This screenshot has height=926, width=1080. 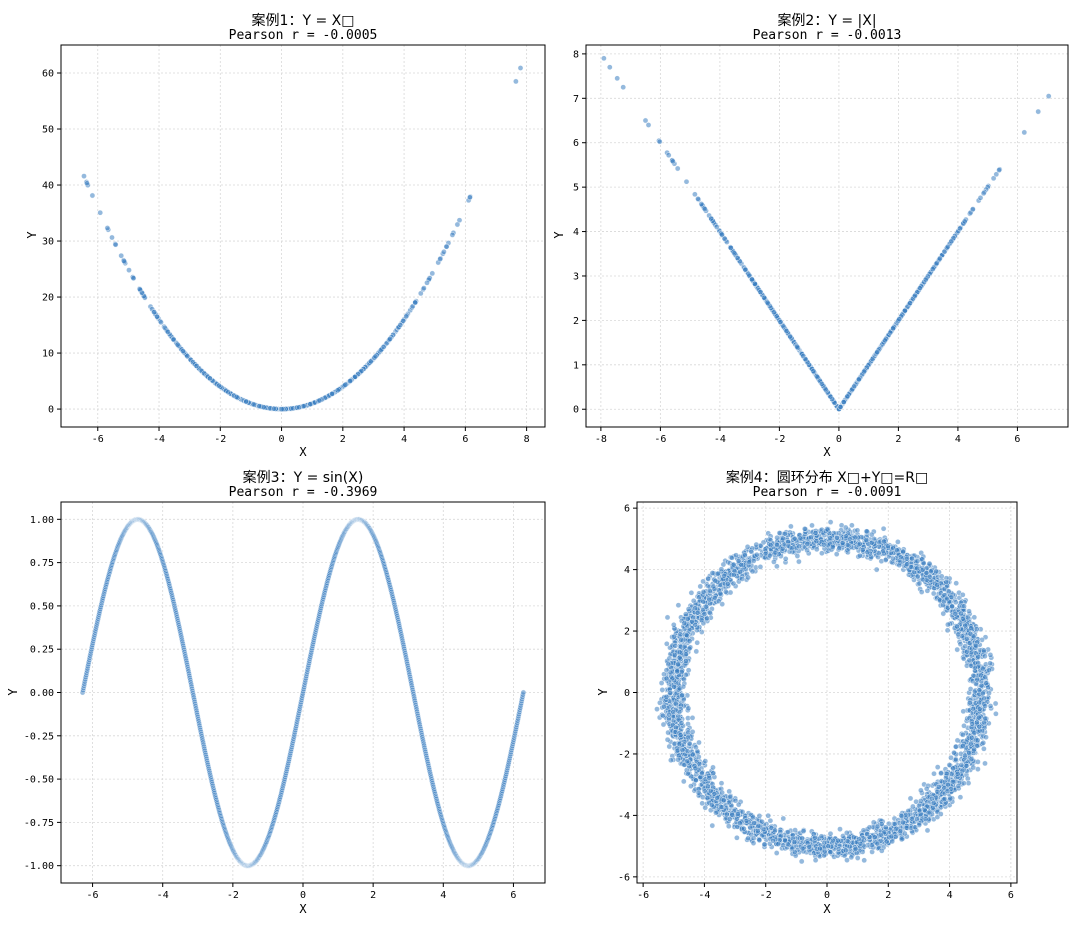 What do you see at coordinates (601, 439) in the screenshot?
I see `x-tick-label: -8` at bounding box center [601, 439].